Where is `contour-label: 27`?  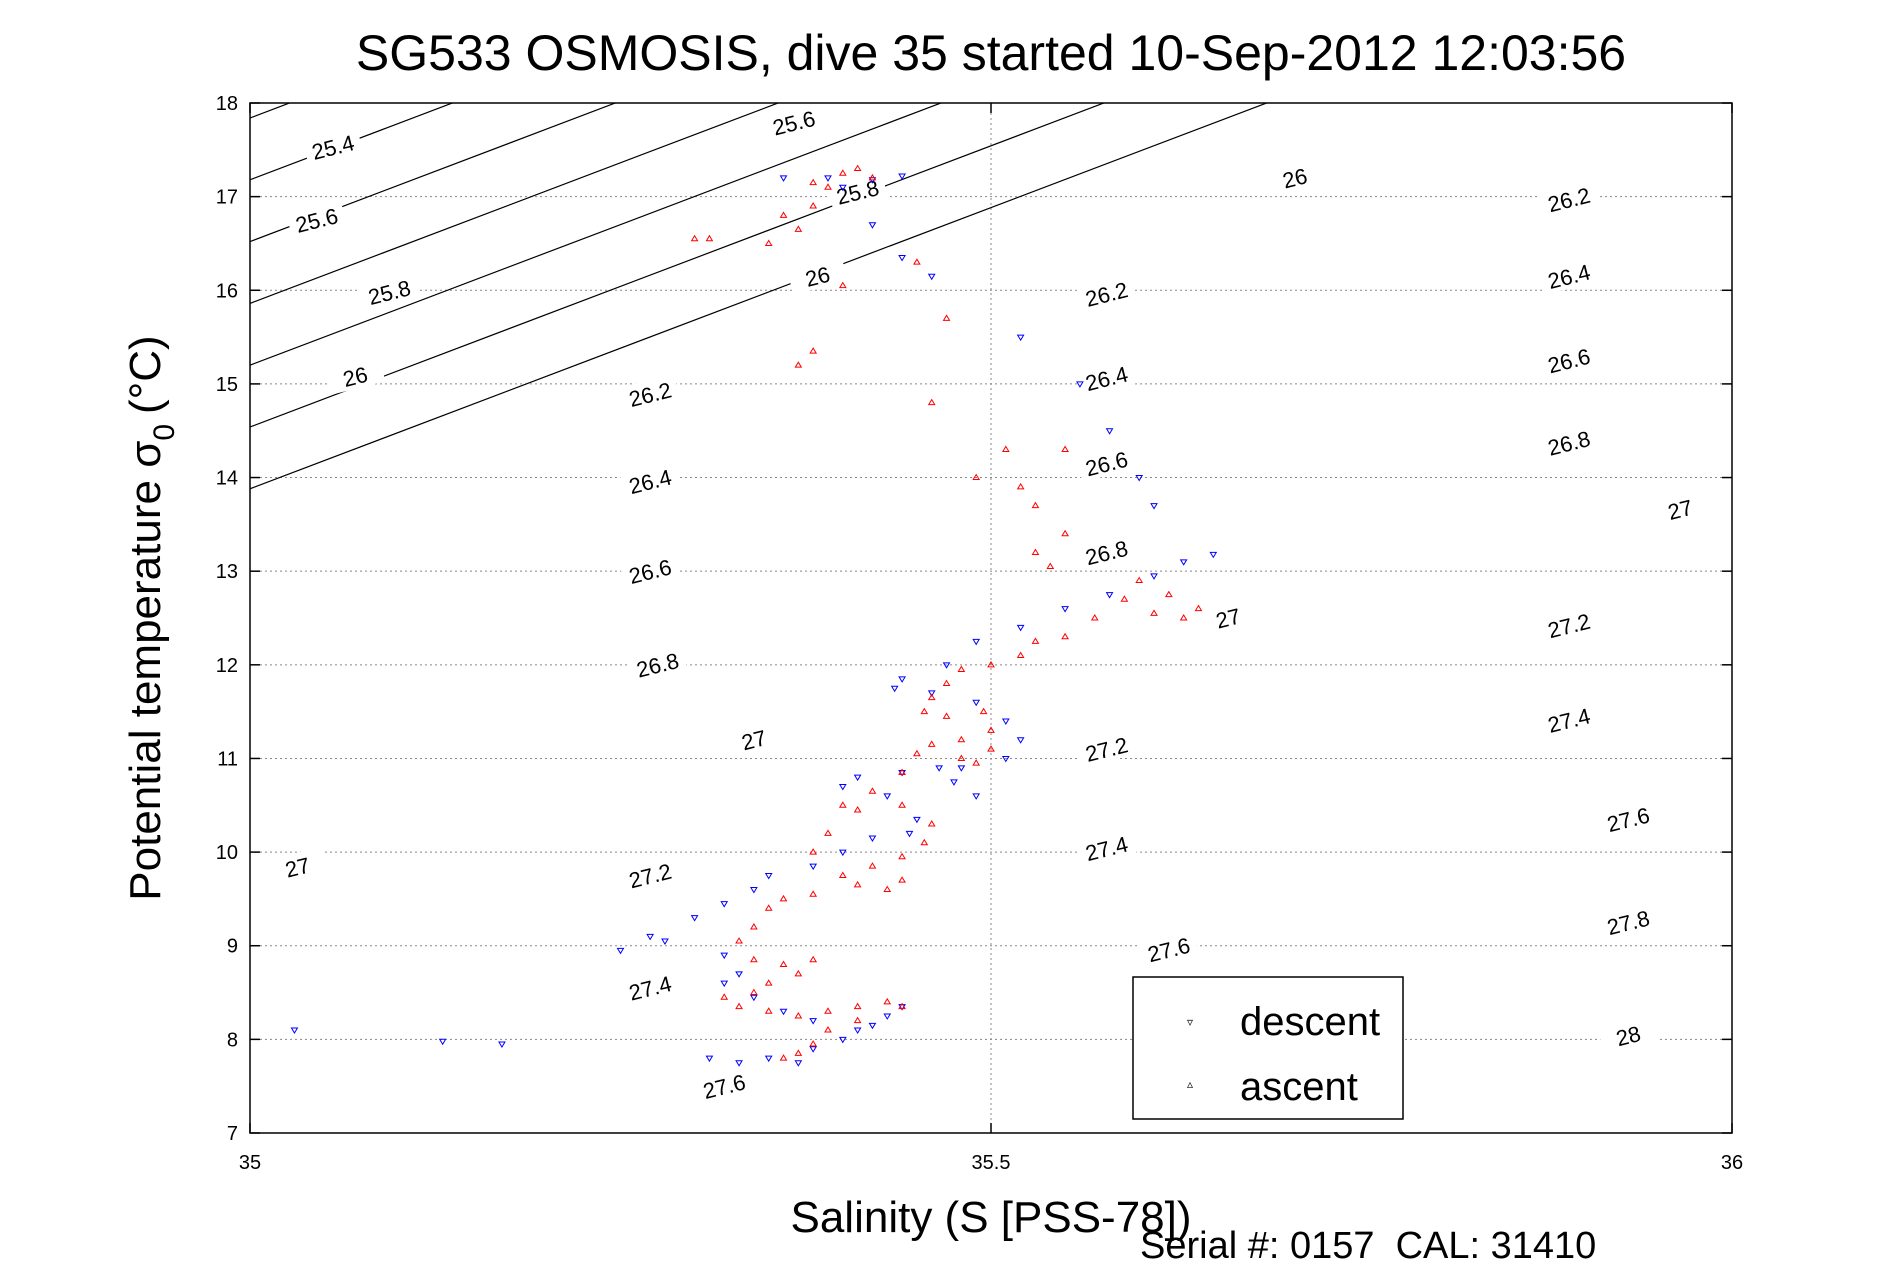 contour-label: 27 is located at coordinates (298, 867).